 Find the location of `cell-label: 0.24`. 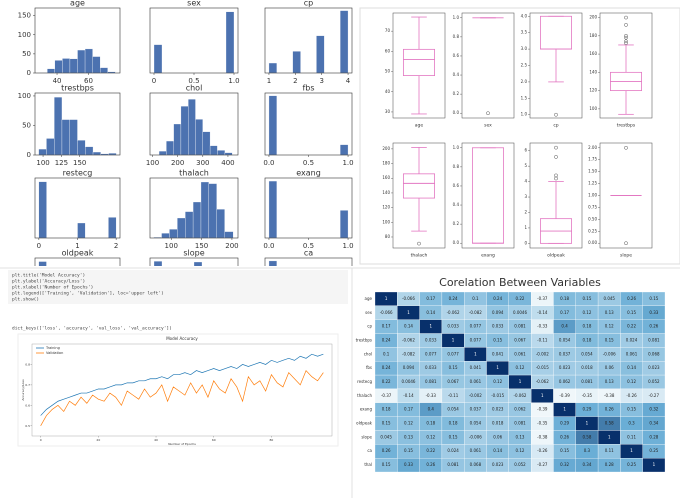

cell-label: 0.24 is located at coordinates (453, 298).